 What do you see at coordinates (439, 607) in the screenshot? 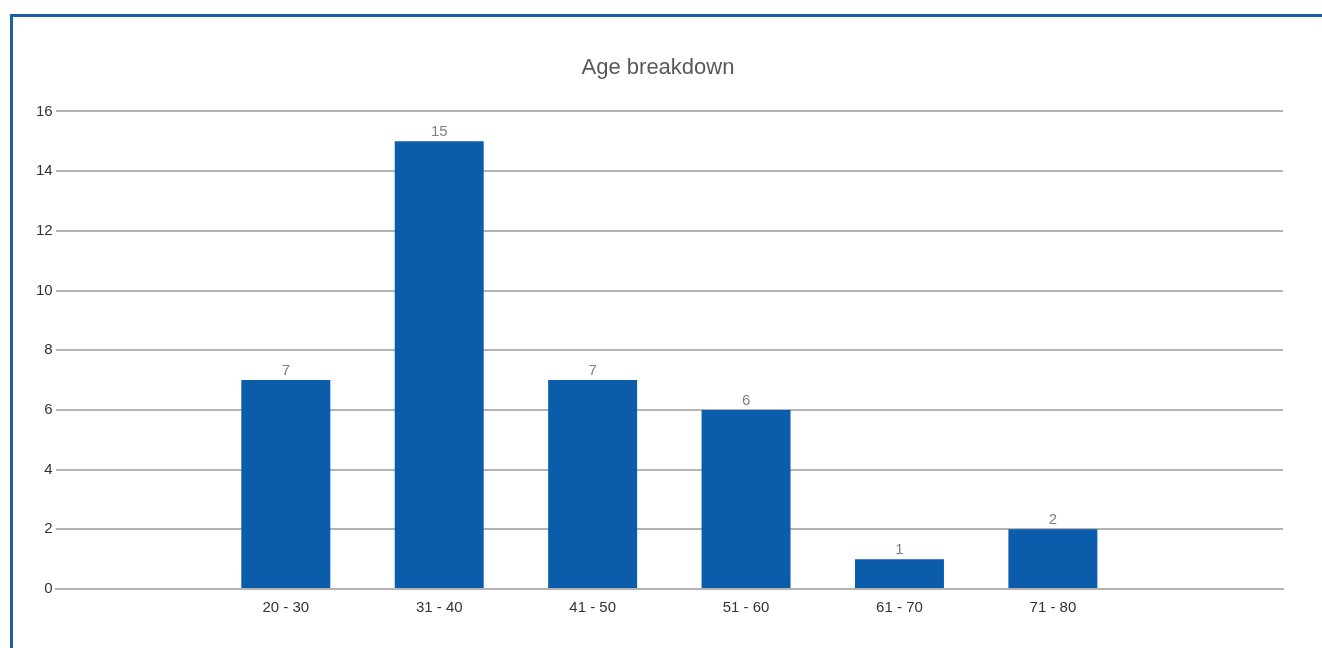
I see `x-tick-label: 31 - 40` at bounding box center [439, 607].